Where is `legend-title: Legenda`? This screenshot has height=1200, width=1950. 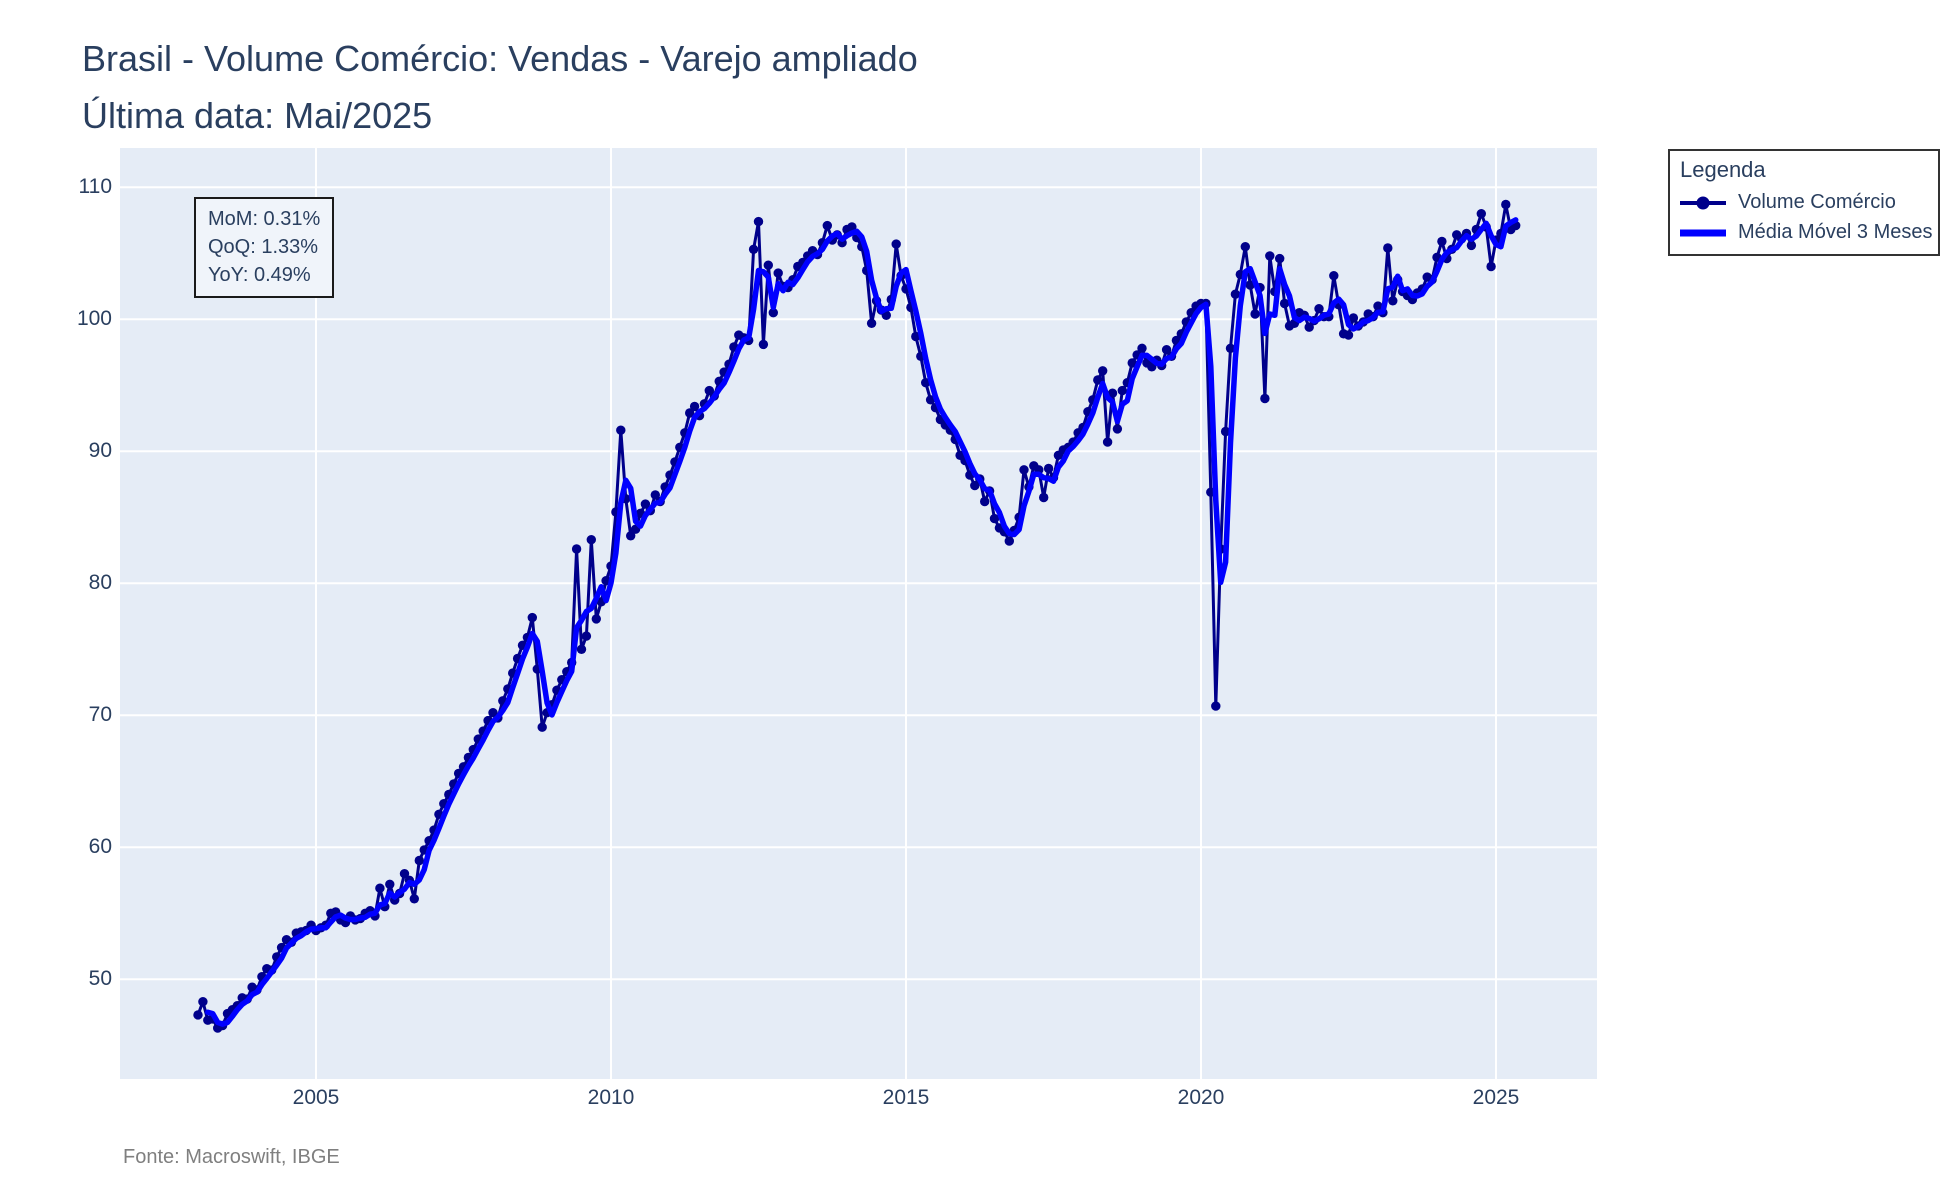
legend-title: Legenda is located at coordinates (1723, 169).